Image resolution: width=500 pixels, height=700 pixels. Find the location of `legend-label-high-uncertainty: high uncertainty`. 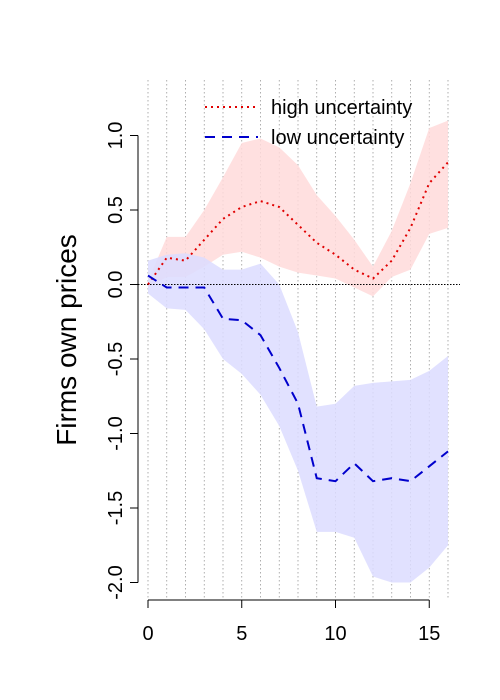

legend-label-high-uncertainty: high uncertainty is located at coordinates (341, 108).